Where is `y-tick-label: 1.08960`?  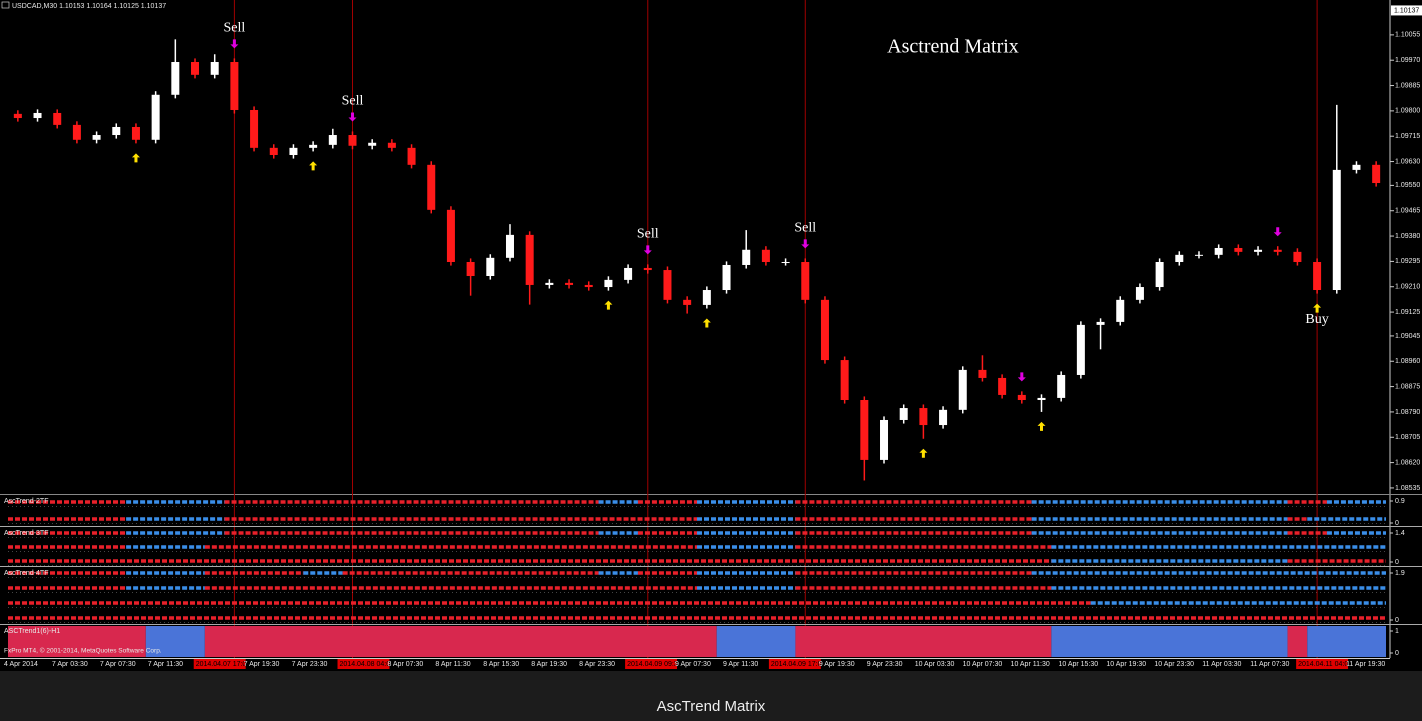 y-tick-label: 1.08960 is located at coordinates (1407, 361).